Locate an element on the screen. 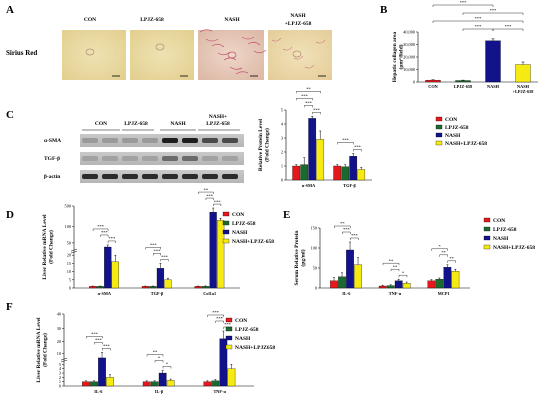 The height and width of the screenshot is (406, 550). histology-con is located at coordinates (94, 55).